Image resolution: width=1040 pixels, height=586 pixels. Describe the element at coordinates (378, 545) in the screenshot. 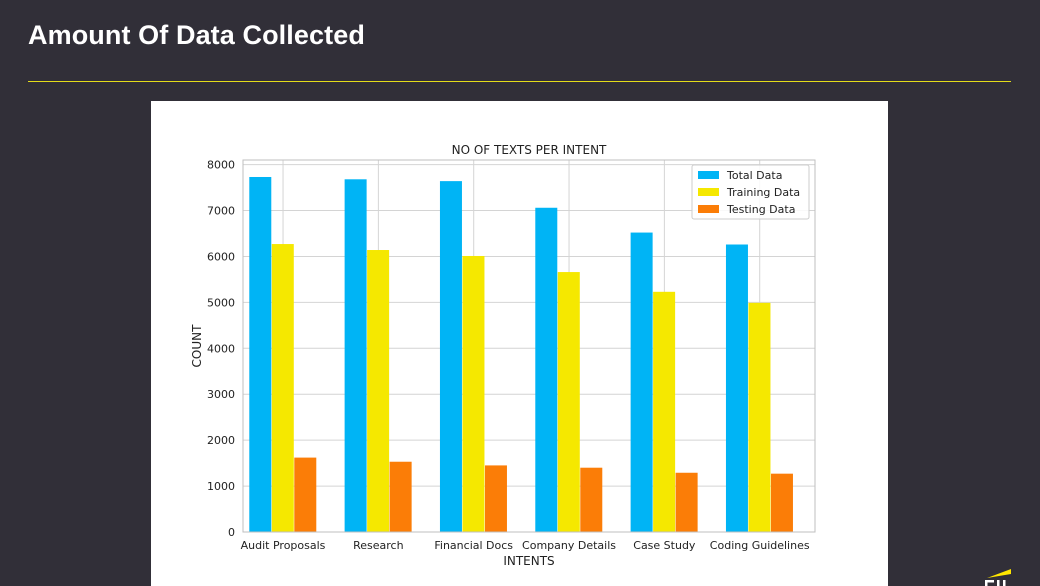

I see `x-tick-label: Research` at that location.